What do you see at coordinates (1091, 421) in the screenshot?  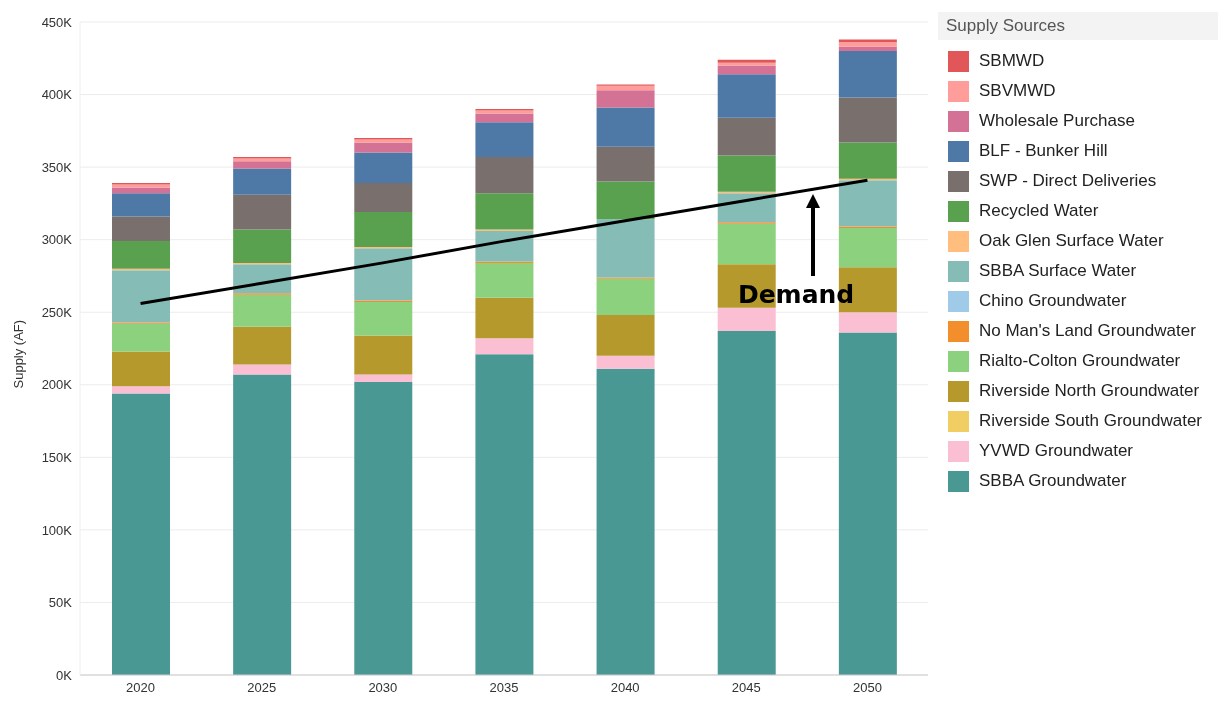 I see `legend-label: Riverside South Groundwater` at bounding box center [1091, 421].